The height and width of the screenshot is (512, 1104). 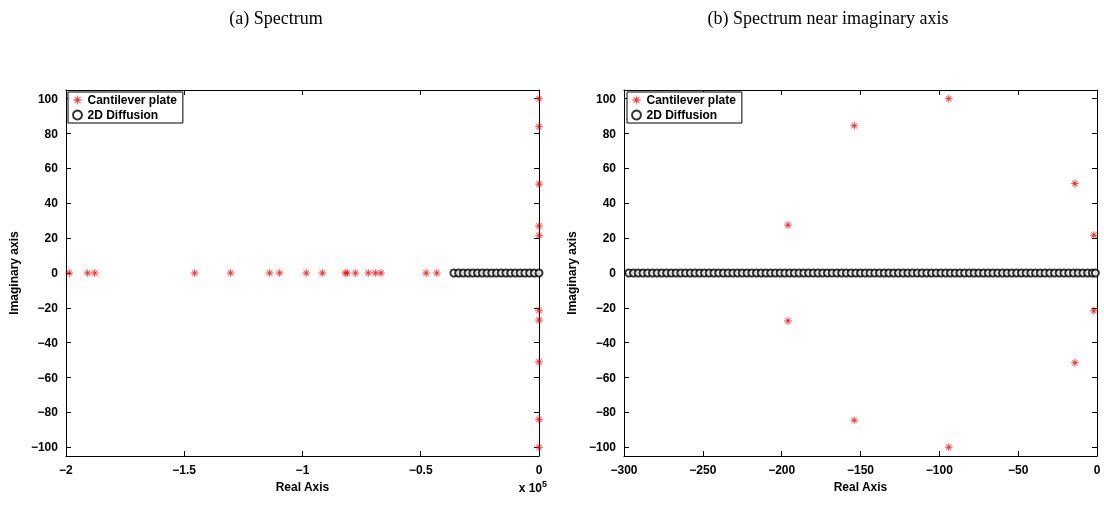 What do you see at coordinates (302, 470) in the screenshot?
I see `x-tick-label: −1` at bounding box center [302, 470].